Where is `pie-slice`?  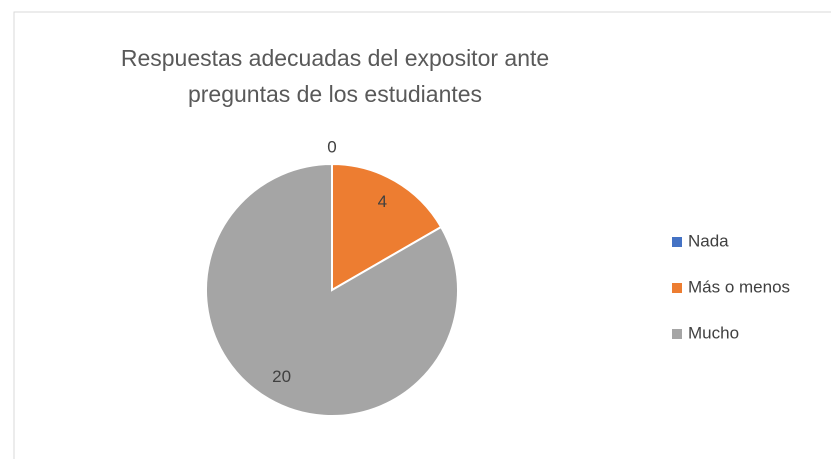 pie-slice is located at coordinates (387, 227).